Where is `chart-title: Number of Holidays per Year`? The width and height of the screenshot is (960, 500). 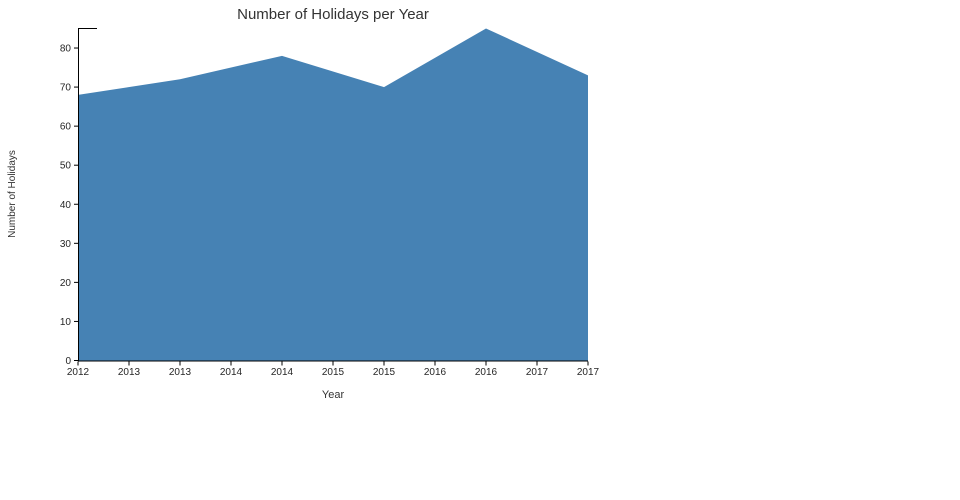
chart-title: Number of Holidays per Year is located at coordinates (333, 14).